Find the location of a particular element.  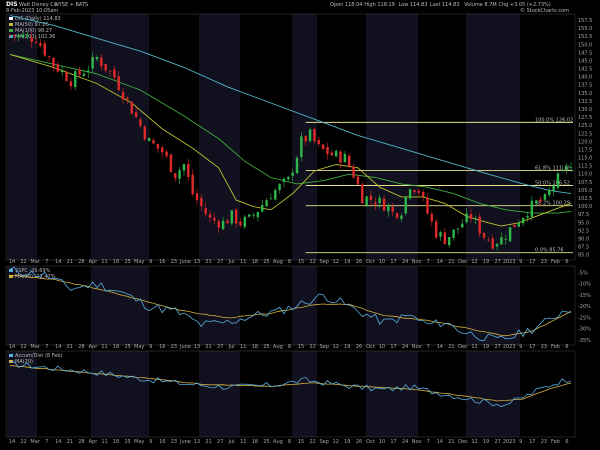

date-tick: 23 is located at coordinates (544, 347).